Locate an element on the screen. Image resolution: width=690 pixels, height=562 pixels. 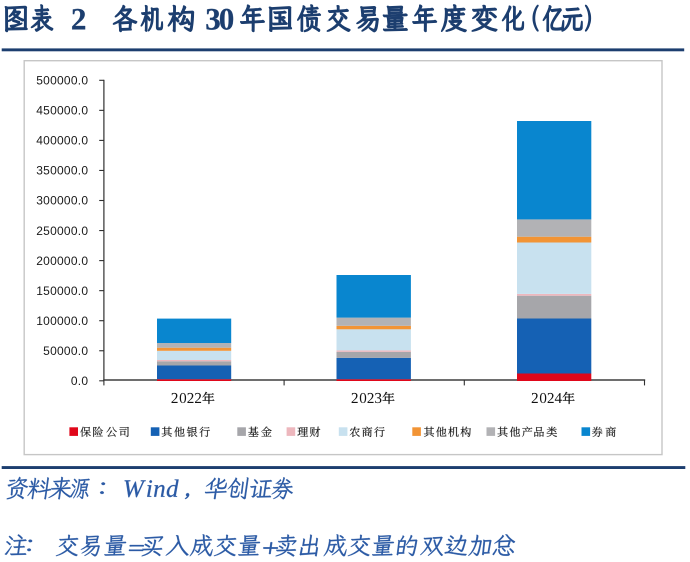
svg-text: 450000.0 is located at coordinates (62, 111).